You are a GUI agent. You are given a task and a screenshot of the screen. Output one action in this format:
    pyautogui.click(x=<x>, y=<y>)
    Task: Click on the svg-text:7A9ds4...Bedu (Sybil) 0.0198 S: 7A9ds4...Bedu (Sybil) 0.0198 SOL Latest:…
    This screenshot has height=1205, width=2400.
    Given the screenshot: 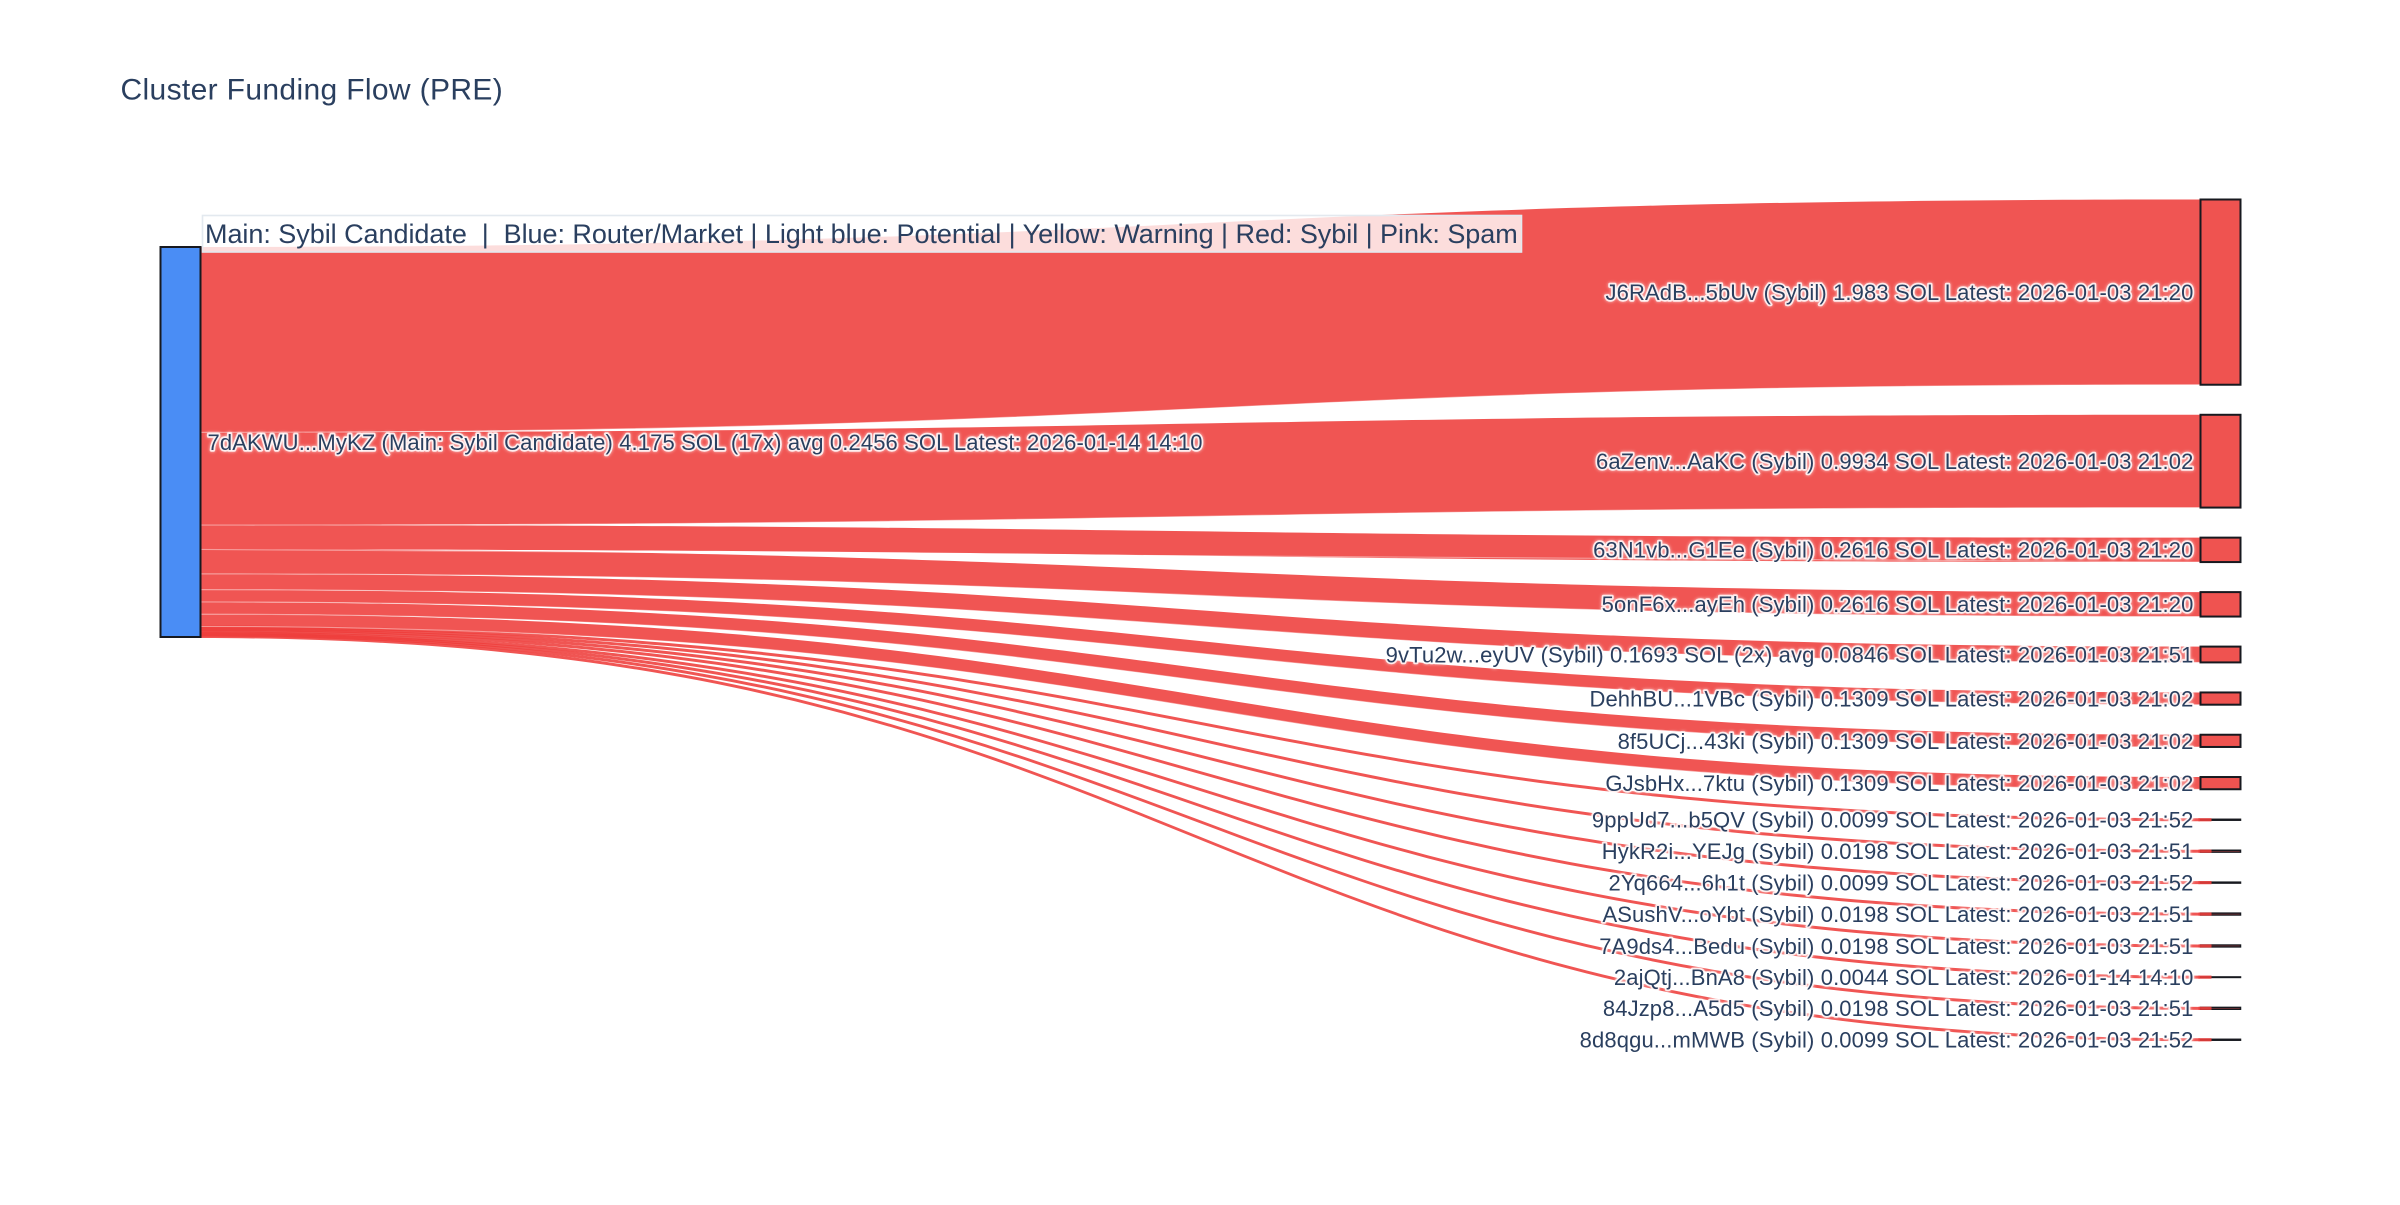 What is the action you would take?
    pyautogui.click(x=1896, y=946)
    